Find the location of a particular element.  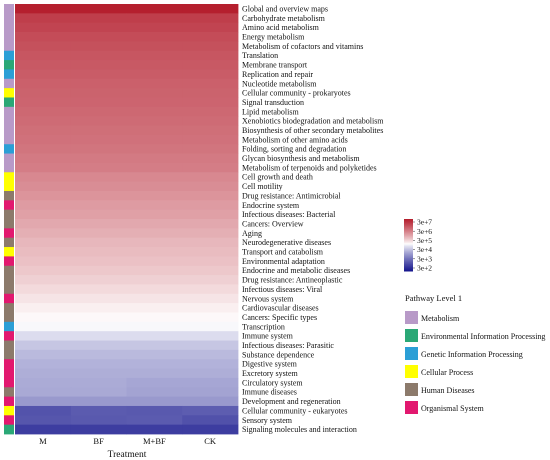

column-label: M is located at coordinates (43, 441).